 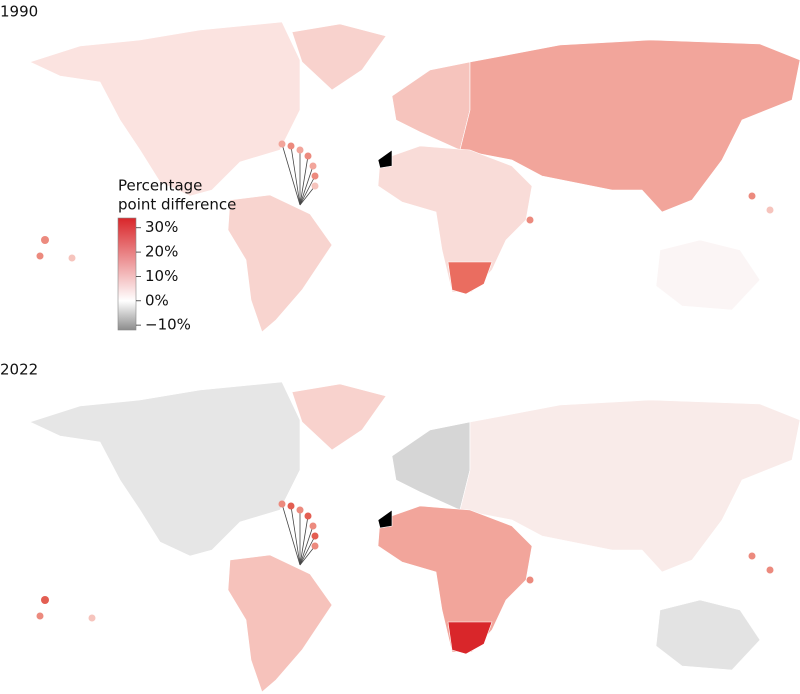 I want to click on panel-title: 1990, so click(x=19, y=12).